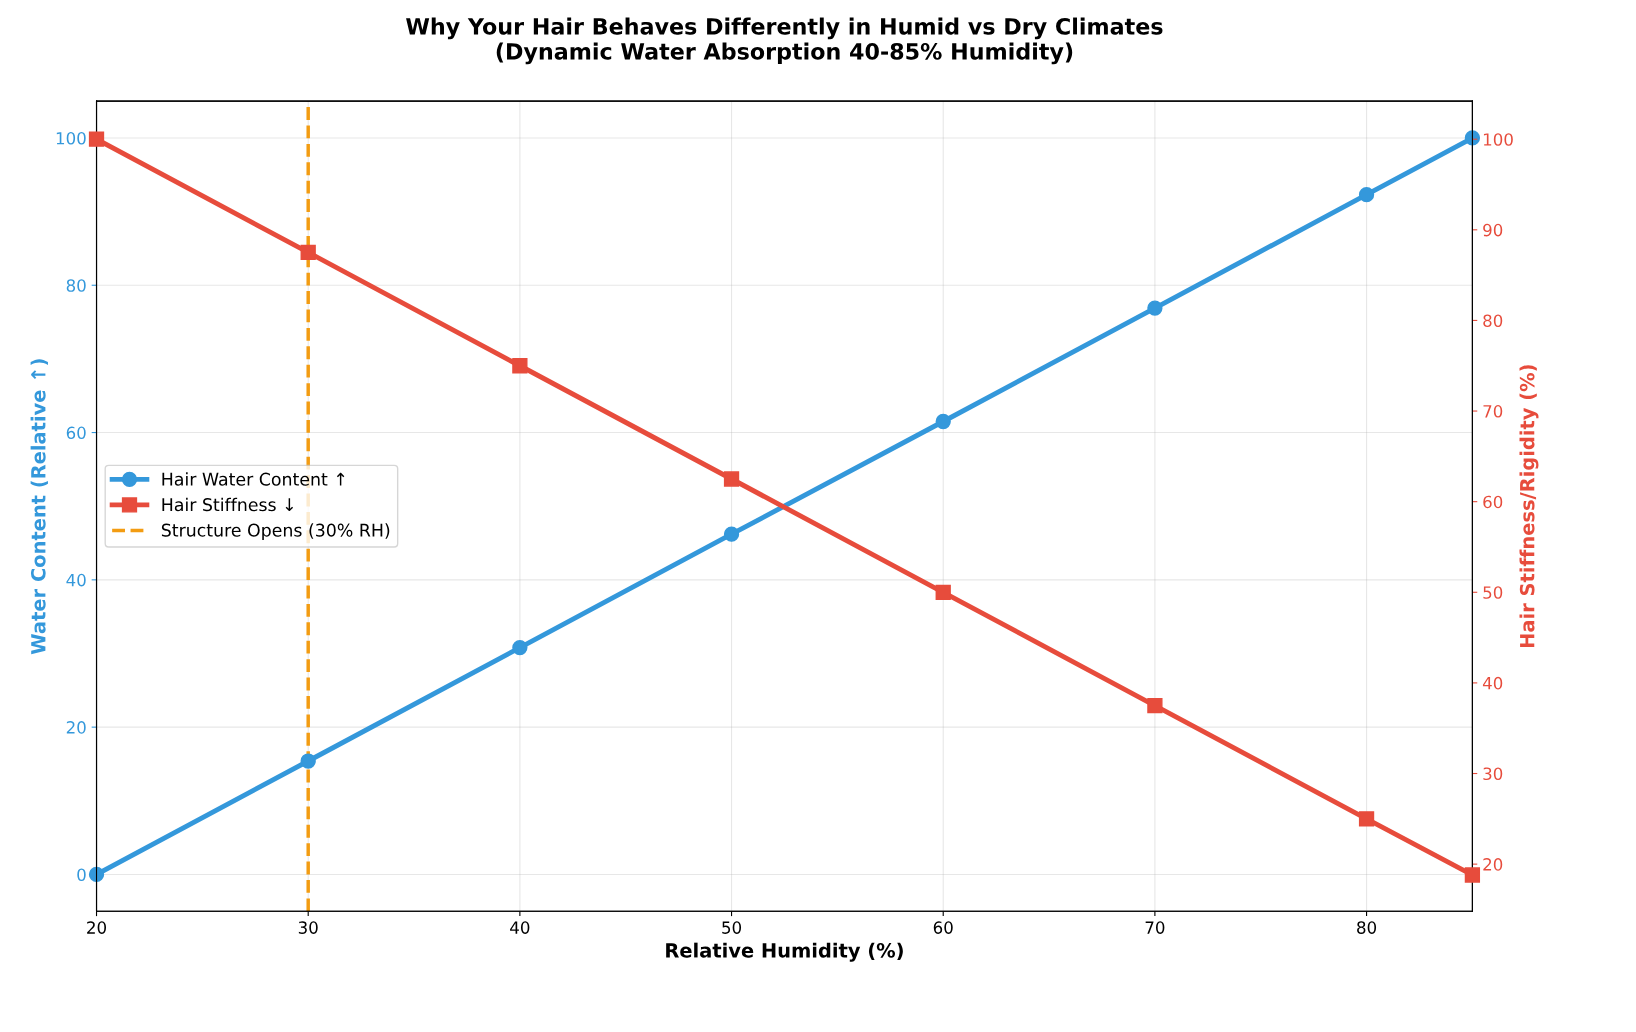 The image size is (1636, 1032). I want to click on y2-axis-title: Hair Stiffness/Rigidity (%), so click(1529, 506).